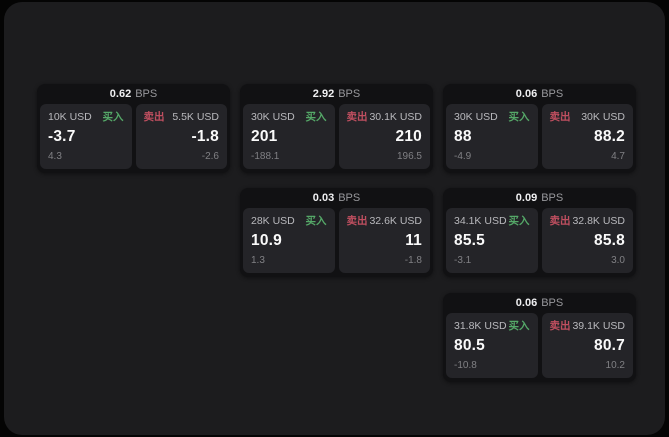  I want to click on buy-delta: -3.1, so click(463, 260).